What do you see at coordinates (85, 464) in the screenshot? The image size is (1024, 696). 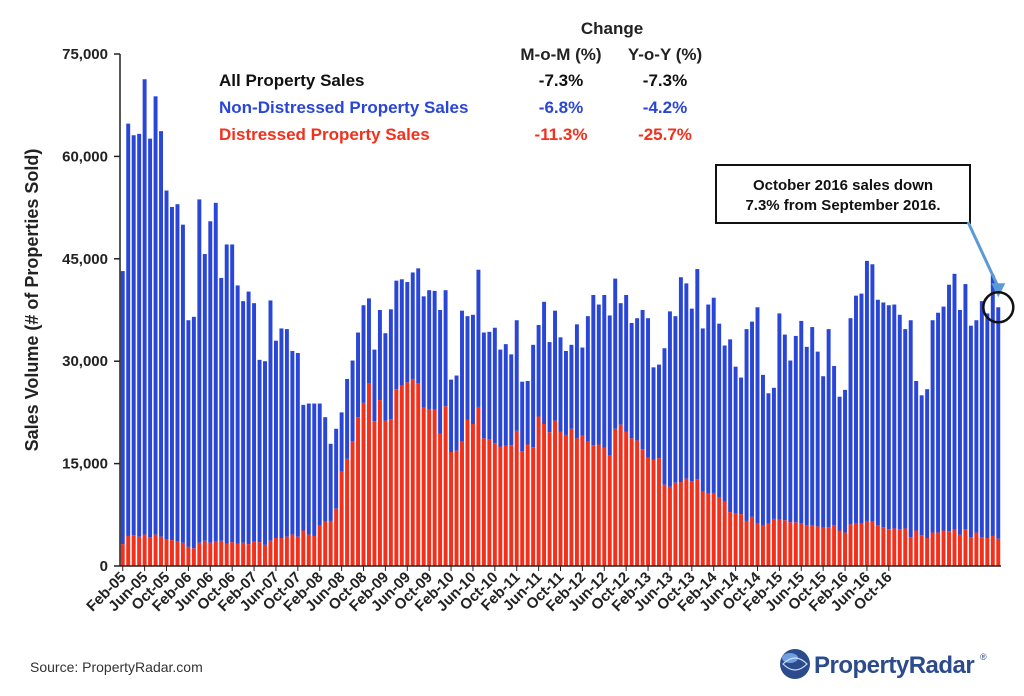 I see `y-tick-label: 15,000` at bounding box center [85, 464].